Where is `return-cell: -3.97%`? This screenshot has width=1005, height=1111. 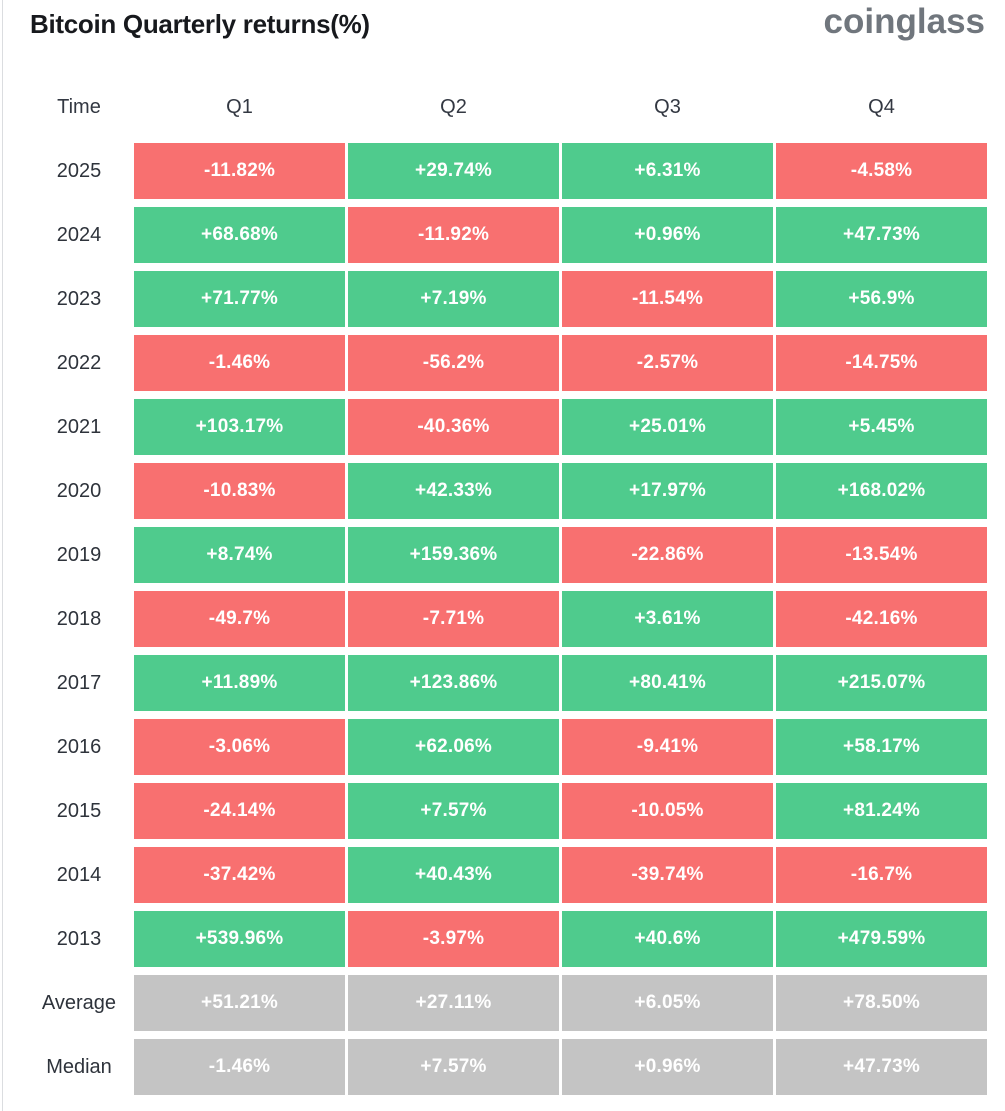 return-cell: -3.97% is located at coordinates (453, 939).